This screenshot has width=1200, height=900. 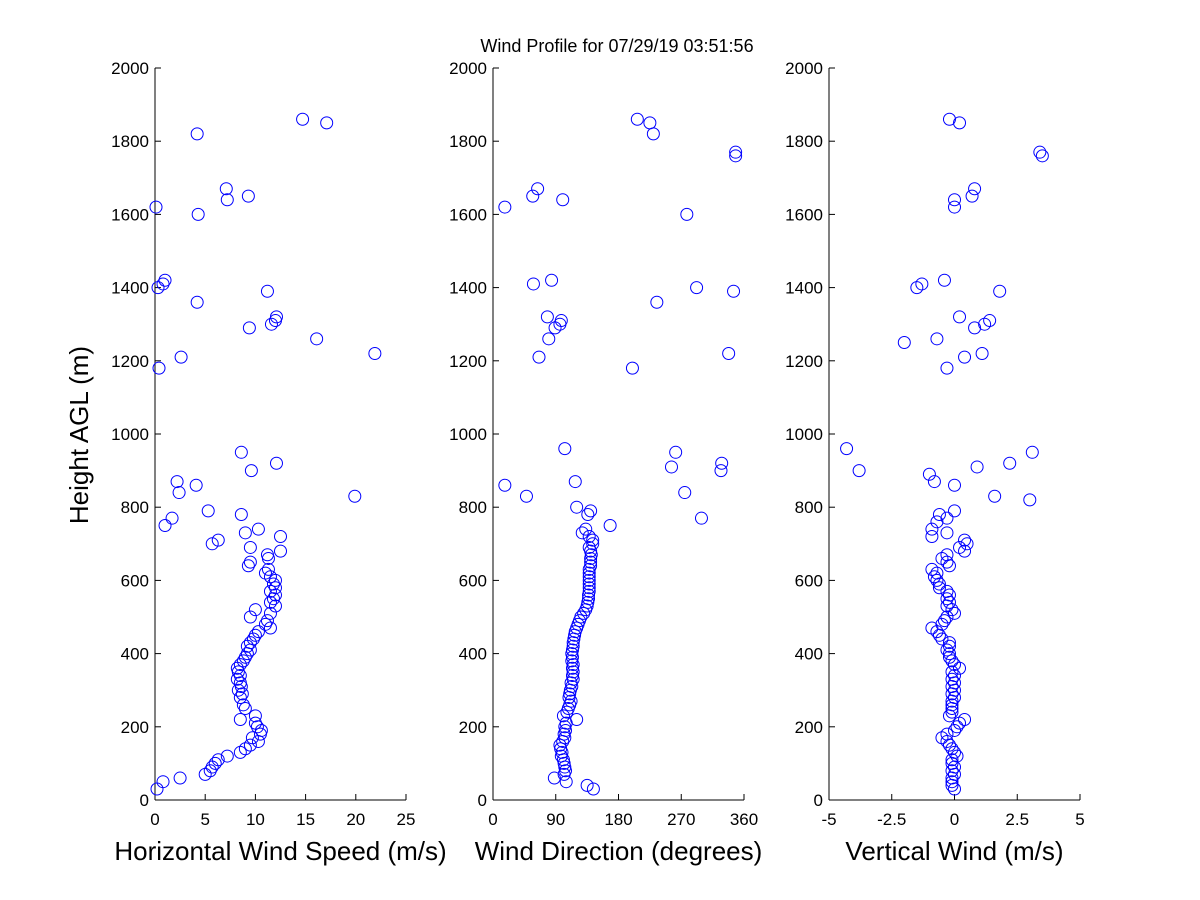 What do you see at coordinates (619, 851) in the screenshot?
I see `x-axis-label: Wind Direction (degrees)` at bounding box center [619, 851].